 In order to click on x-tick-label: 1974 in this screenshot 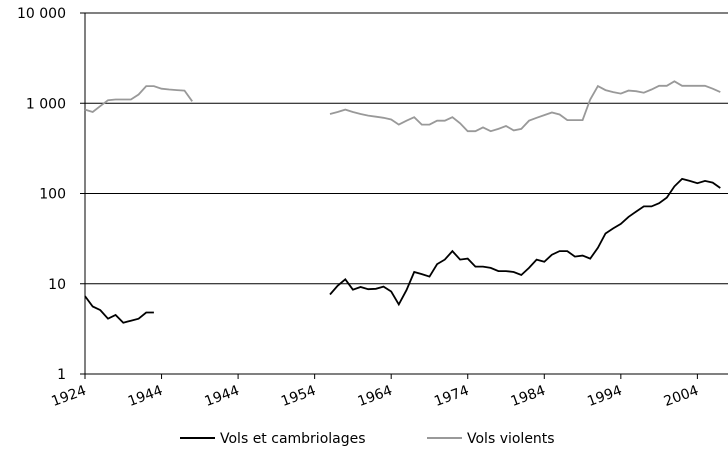, I will do `click(451, 396)`.